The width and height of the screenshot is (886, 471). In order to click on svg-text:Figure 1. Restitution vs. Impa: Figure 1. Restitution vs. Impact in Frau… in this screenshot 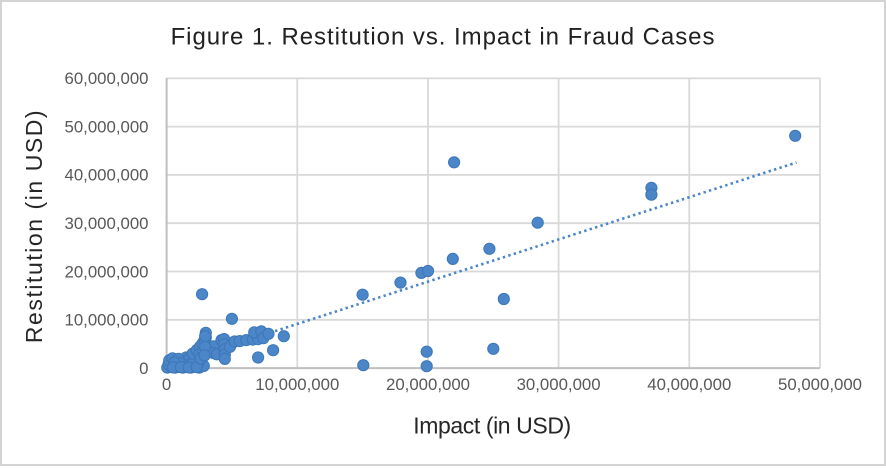, I will do `click(443, 36)`.